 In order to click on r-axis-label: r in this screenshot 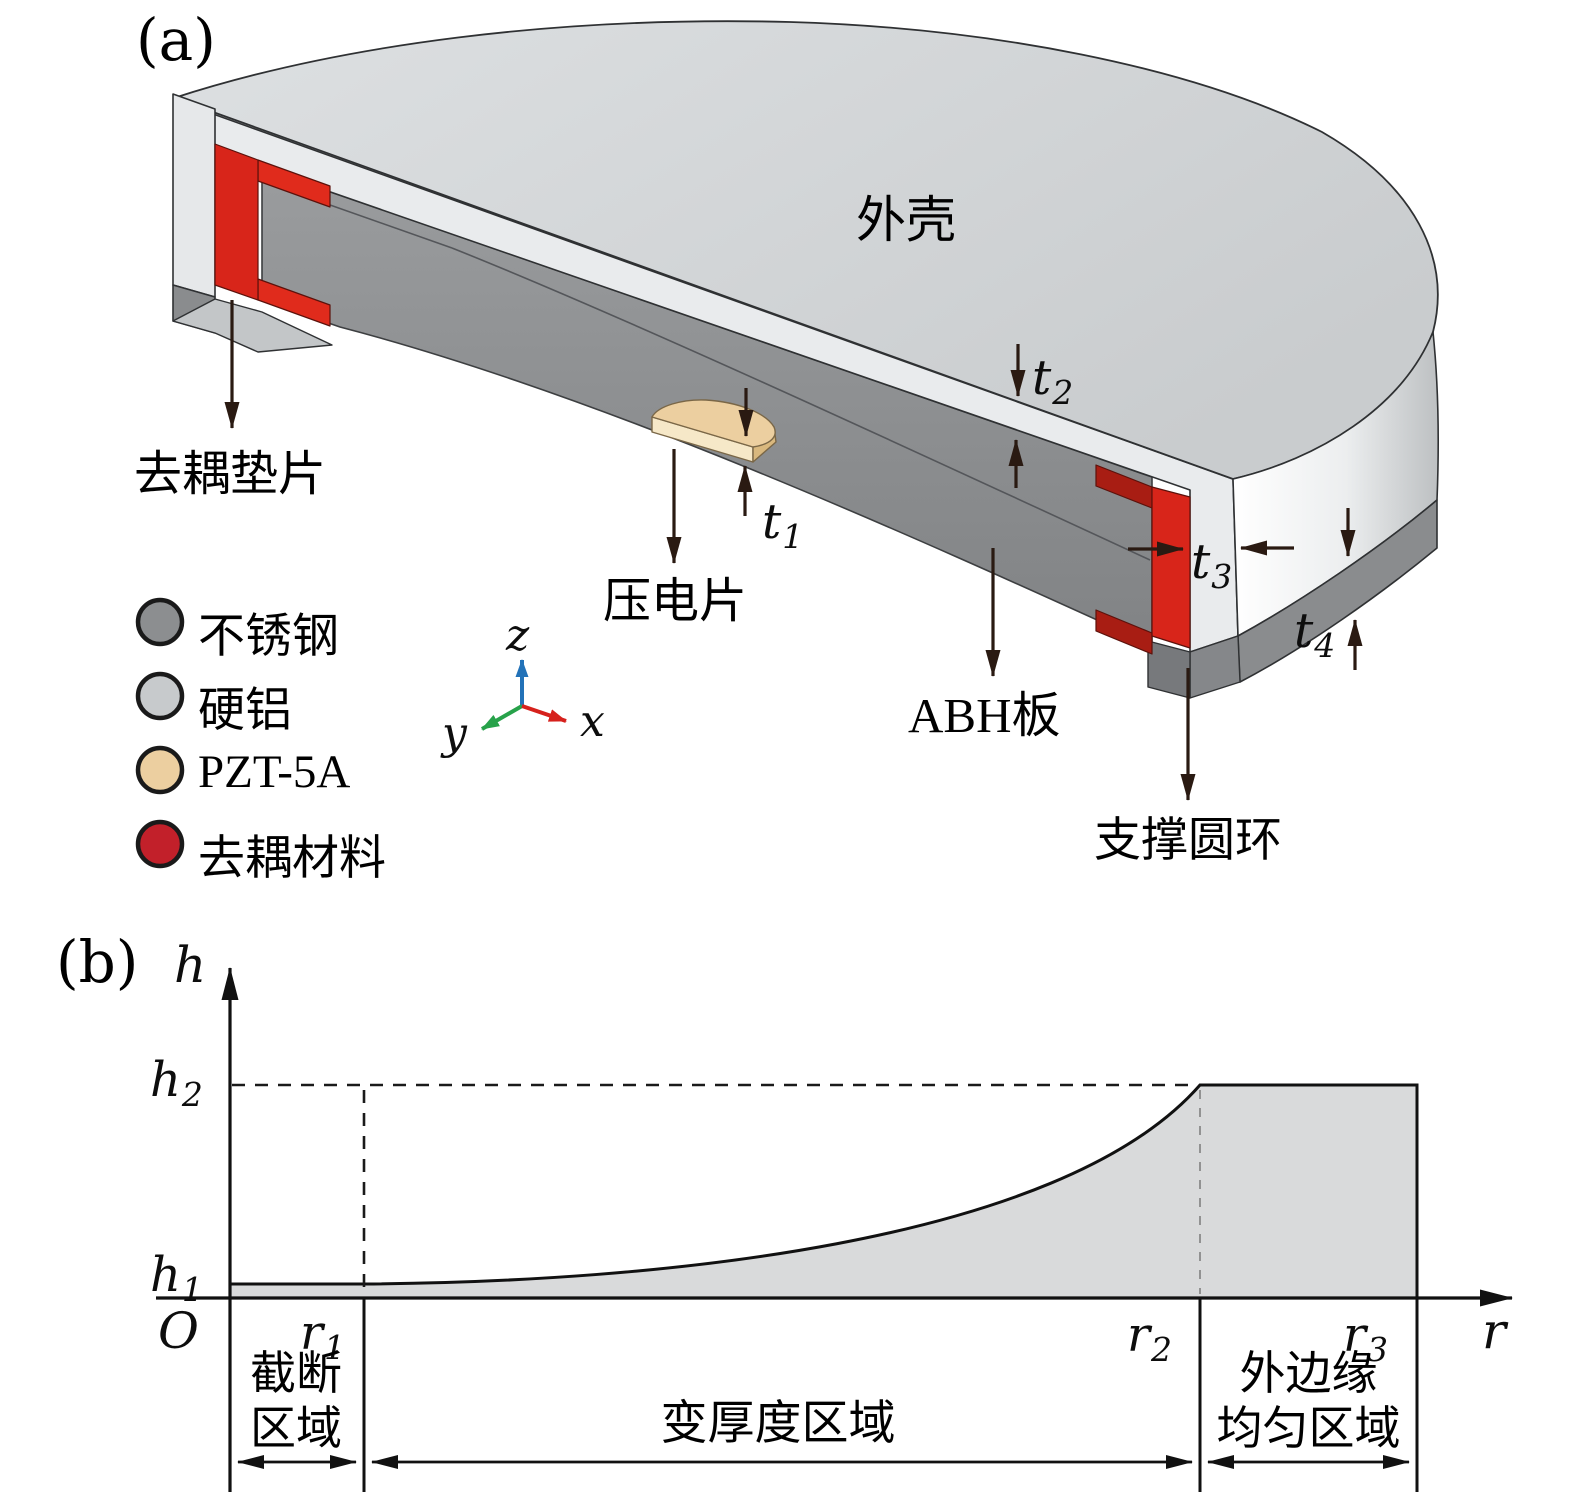, I will do `click(1494, 1331)`.